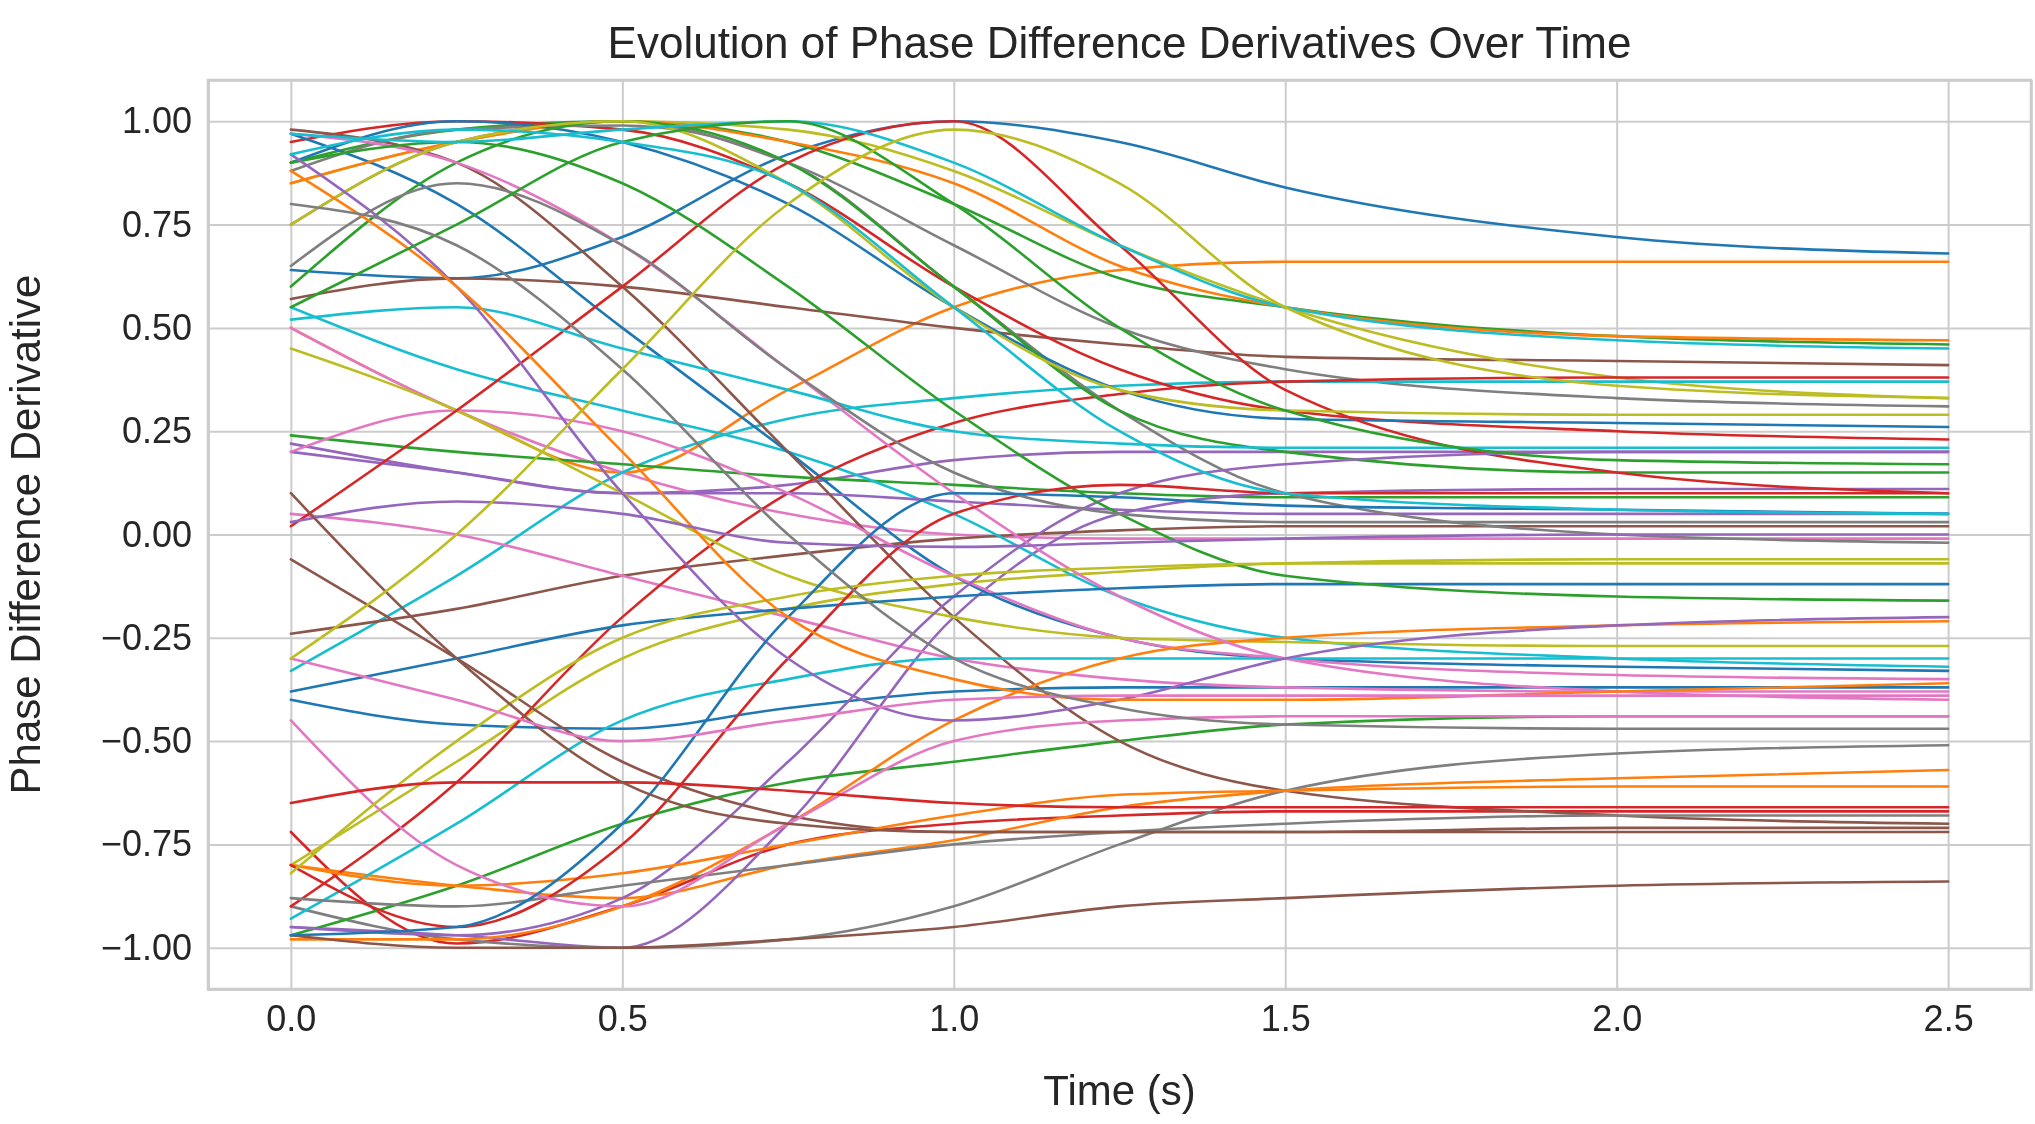 This screenshot has height=1124, width=2035. What do you see at coordinates (1119, 42) in the screenshot?
I see `chart-title: Evolution of Phase Difference Derivatives Over Time` at bounding box center [1119, 42].